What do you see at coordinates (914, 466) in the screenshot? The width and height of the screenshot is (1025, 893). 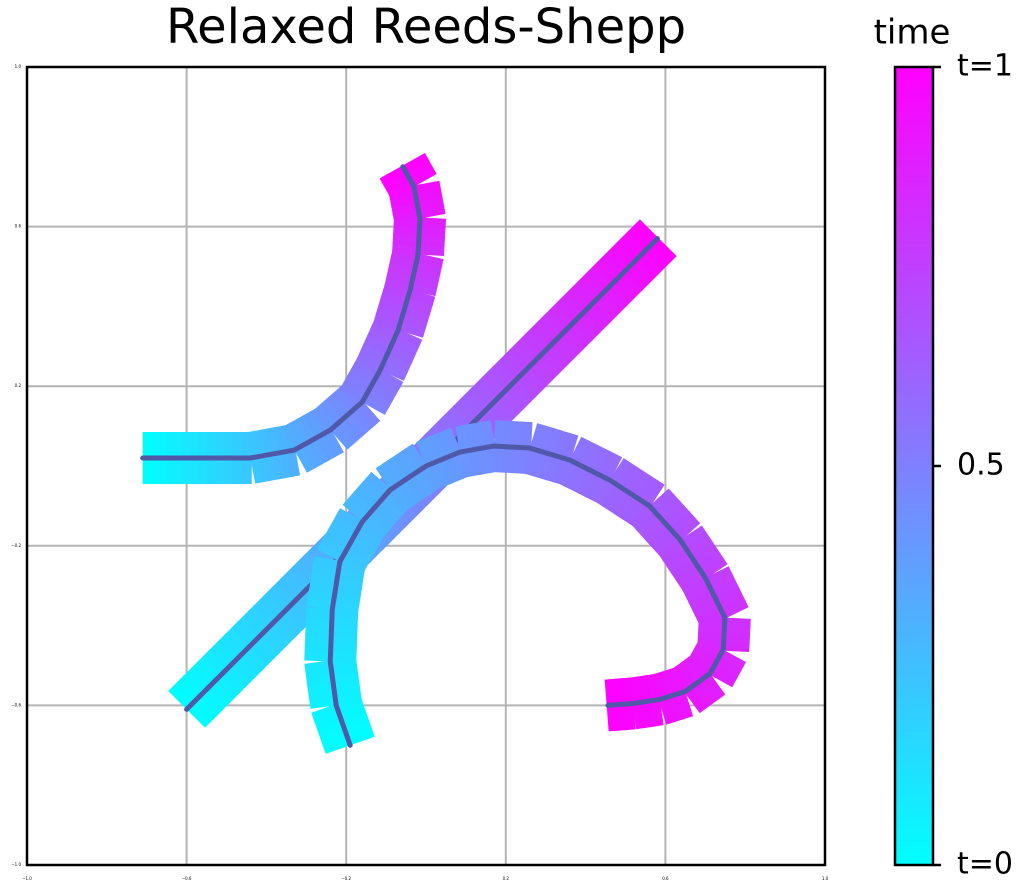 I see `colorbar` at bounding box center [914, 466].